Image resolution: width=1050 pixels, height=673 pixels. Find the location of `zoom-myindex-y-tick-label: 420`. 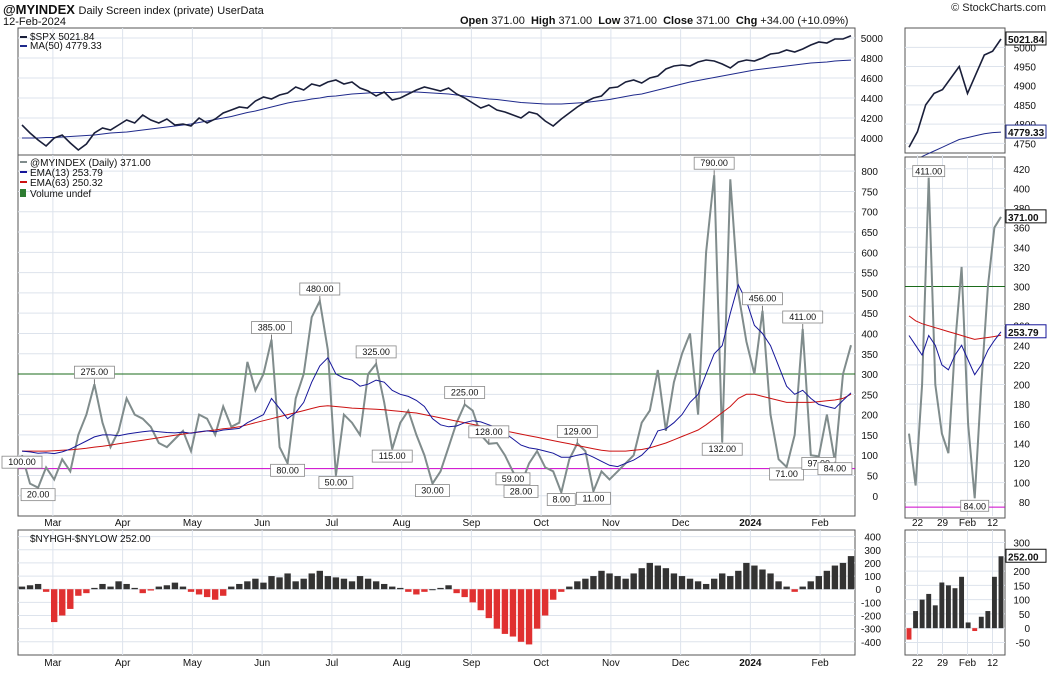

zoom-myindex-y-tick-label: 420 is located at coordinates (1021, 170).